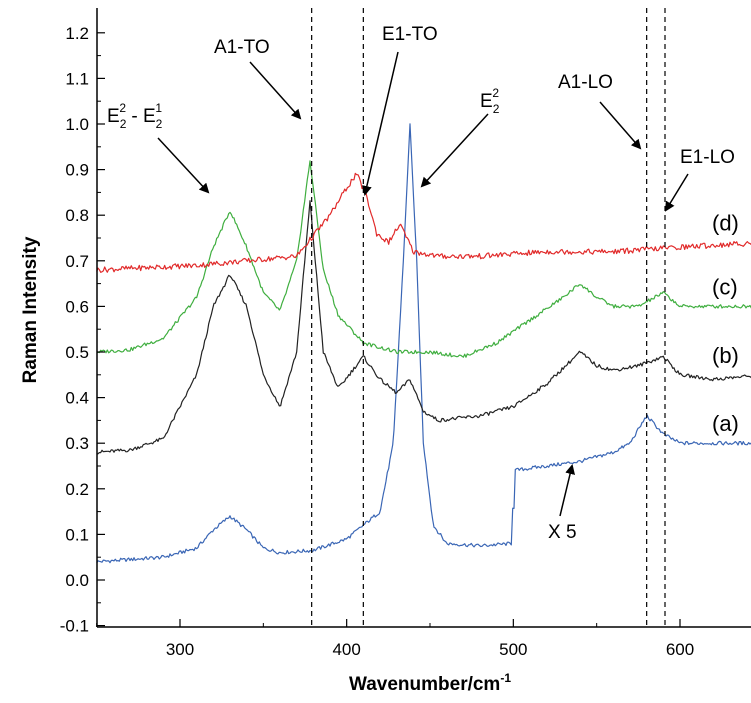  Describe the element at coordinates (346, 649) in the screenshot. I see `x-tick-label: 400` at that location.